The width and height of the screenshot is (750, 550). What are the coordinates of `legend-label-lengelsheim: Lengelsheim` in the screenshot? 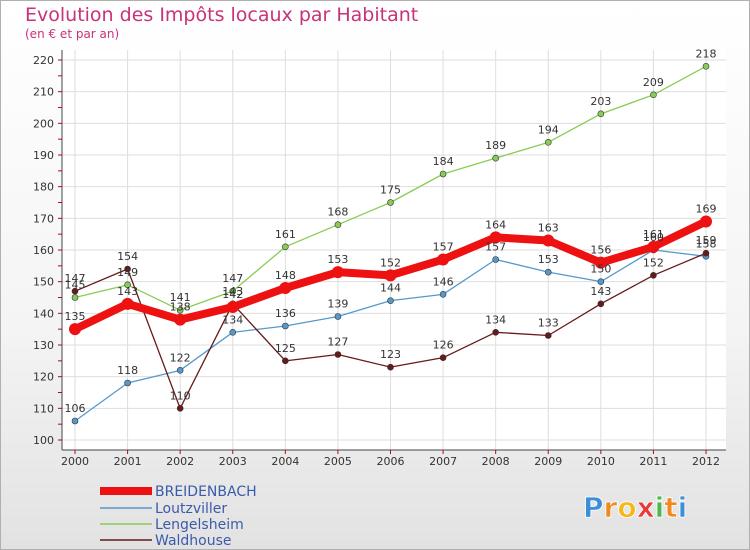 It's located at (199, 525).